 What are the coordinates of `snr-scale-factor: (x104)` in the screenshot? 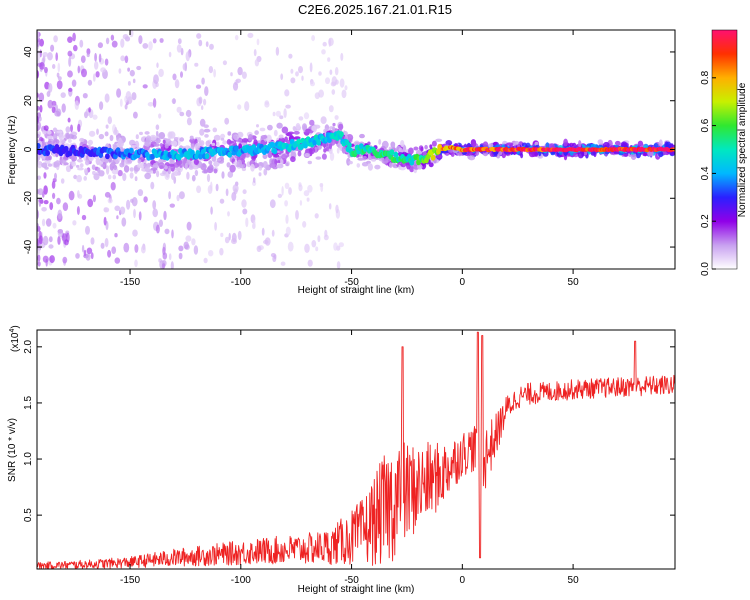 It's located at (15, 338).